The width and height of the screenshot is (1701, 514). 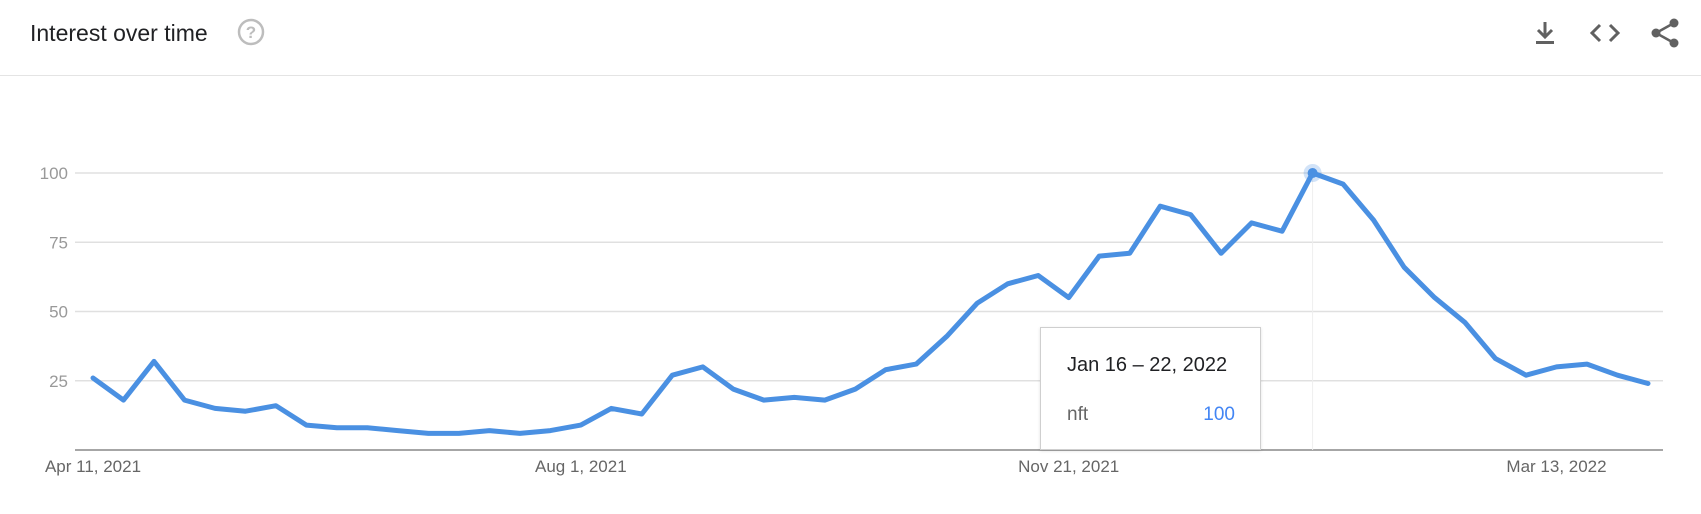 I want to click on tooltip-value: 100, so click(x=1219, y=414).